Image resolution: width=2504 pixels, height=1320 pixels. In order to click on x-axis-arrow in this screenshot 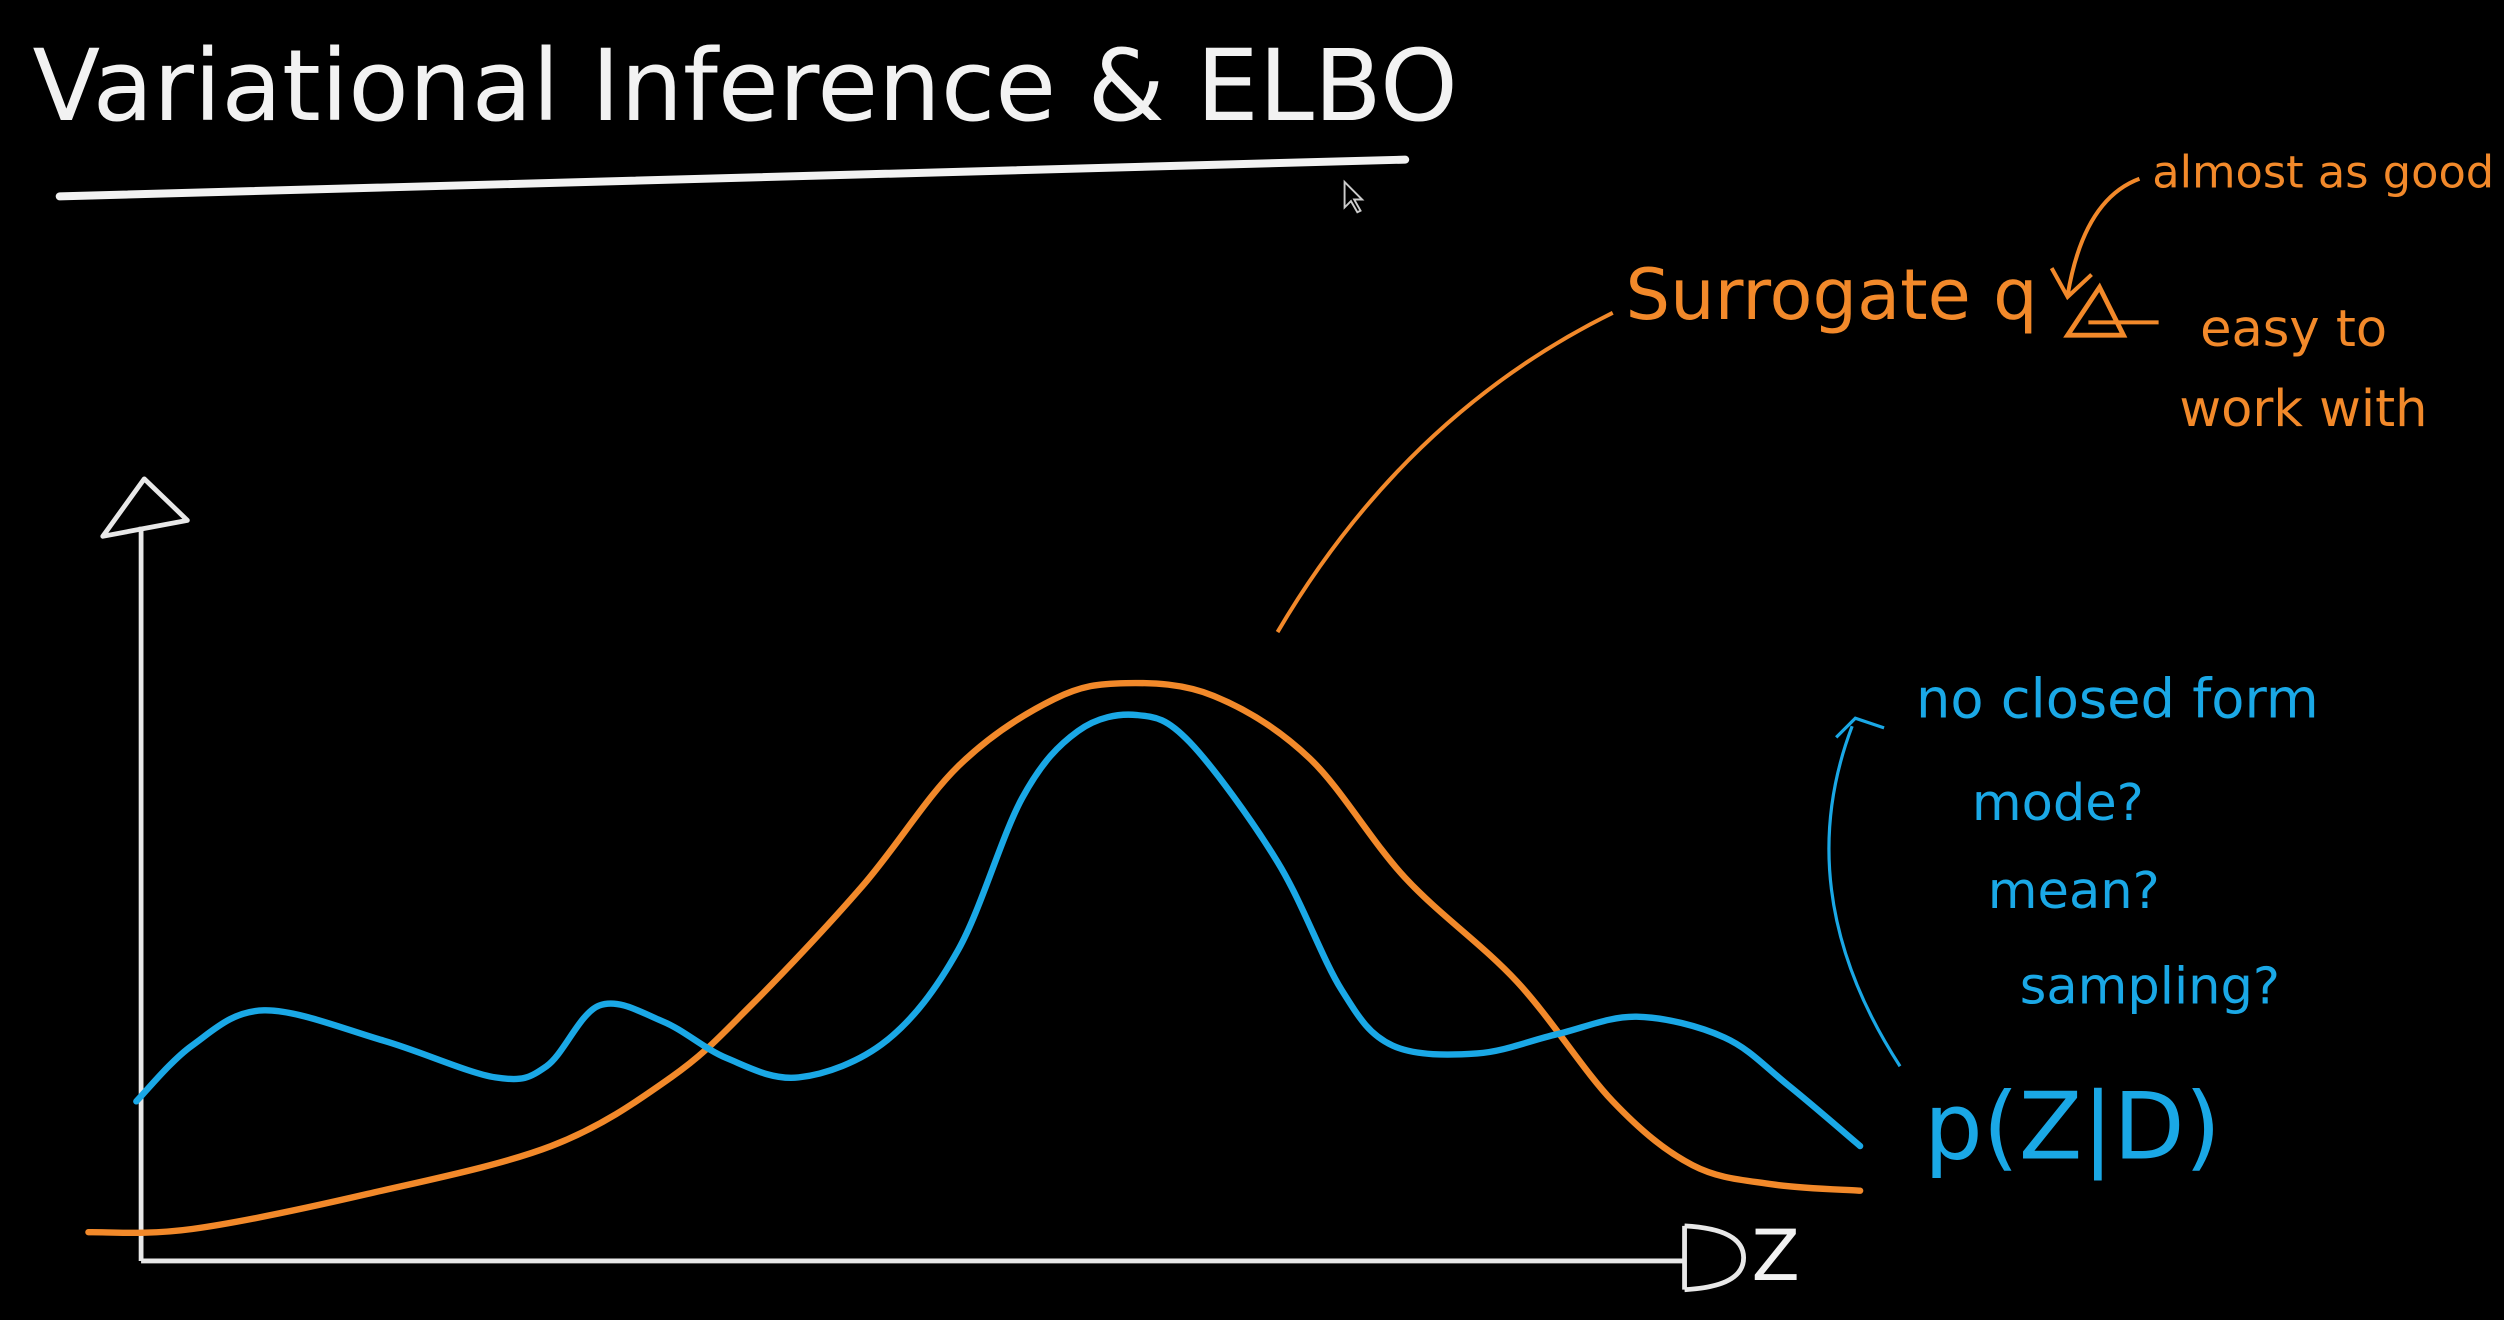, I will do `click(1714, 1258)`.